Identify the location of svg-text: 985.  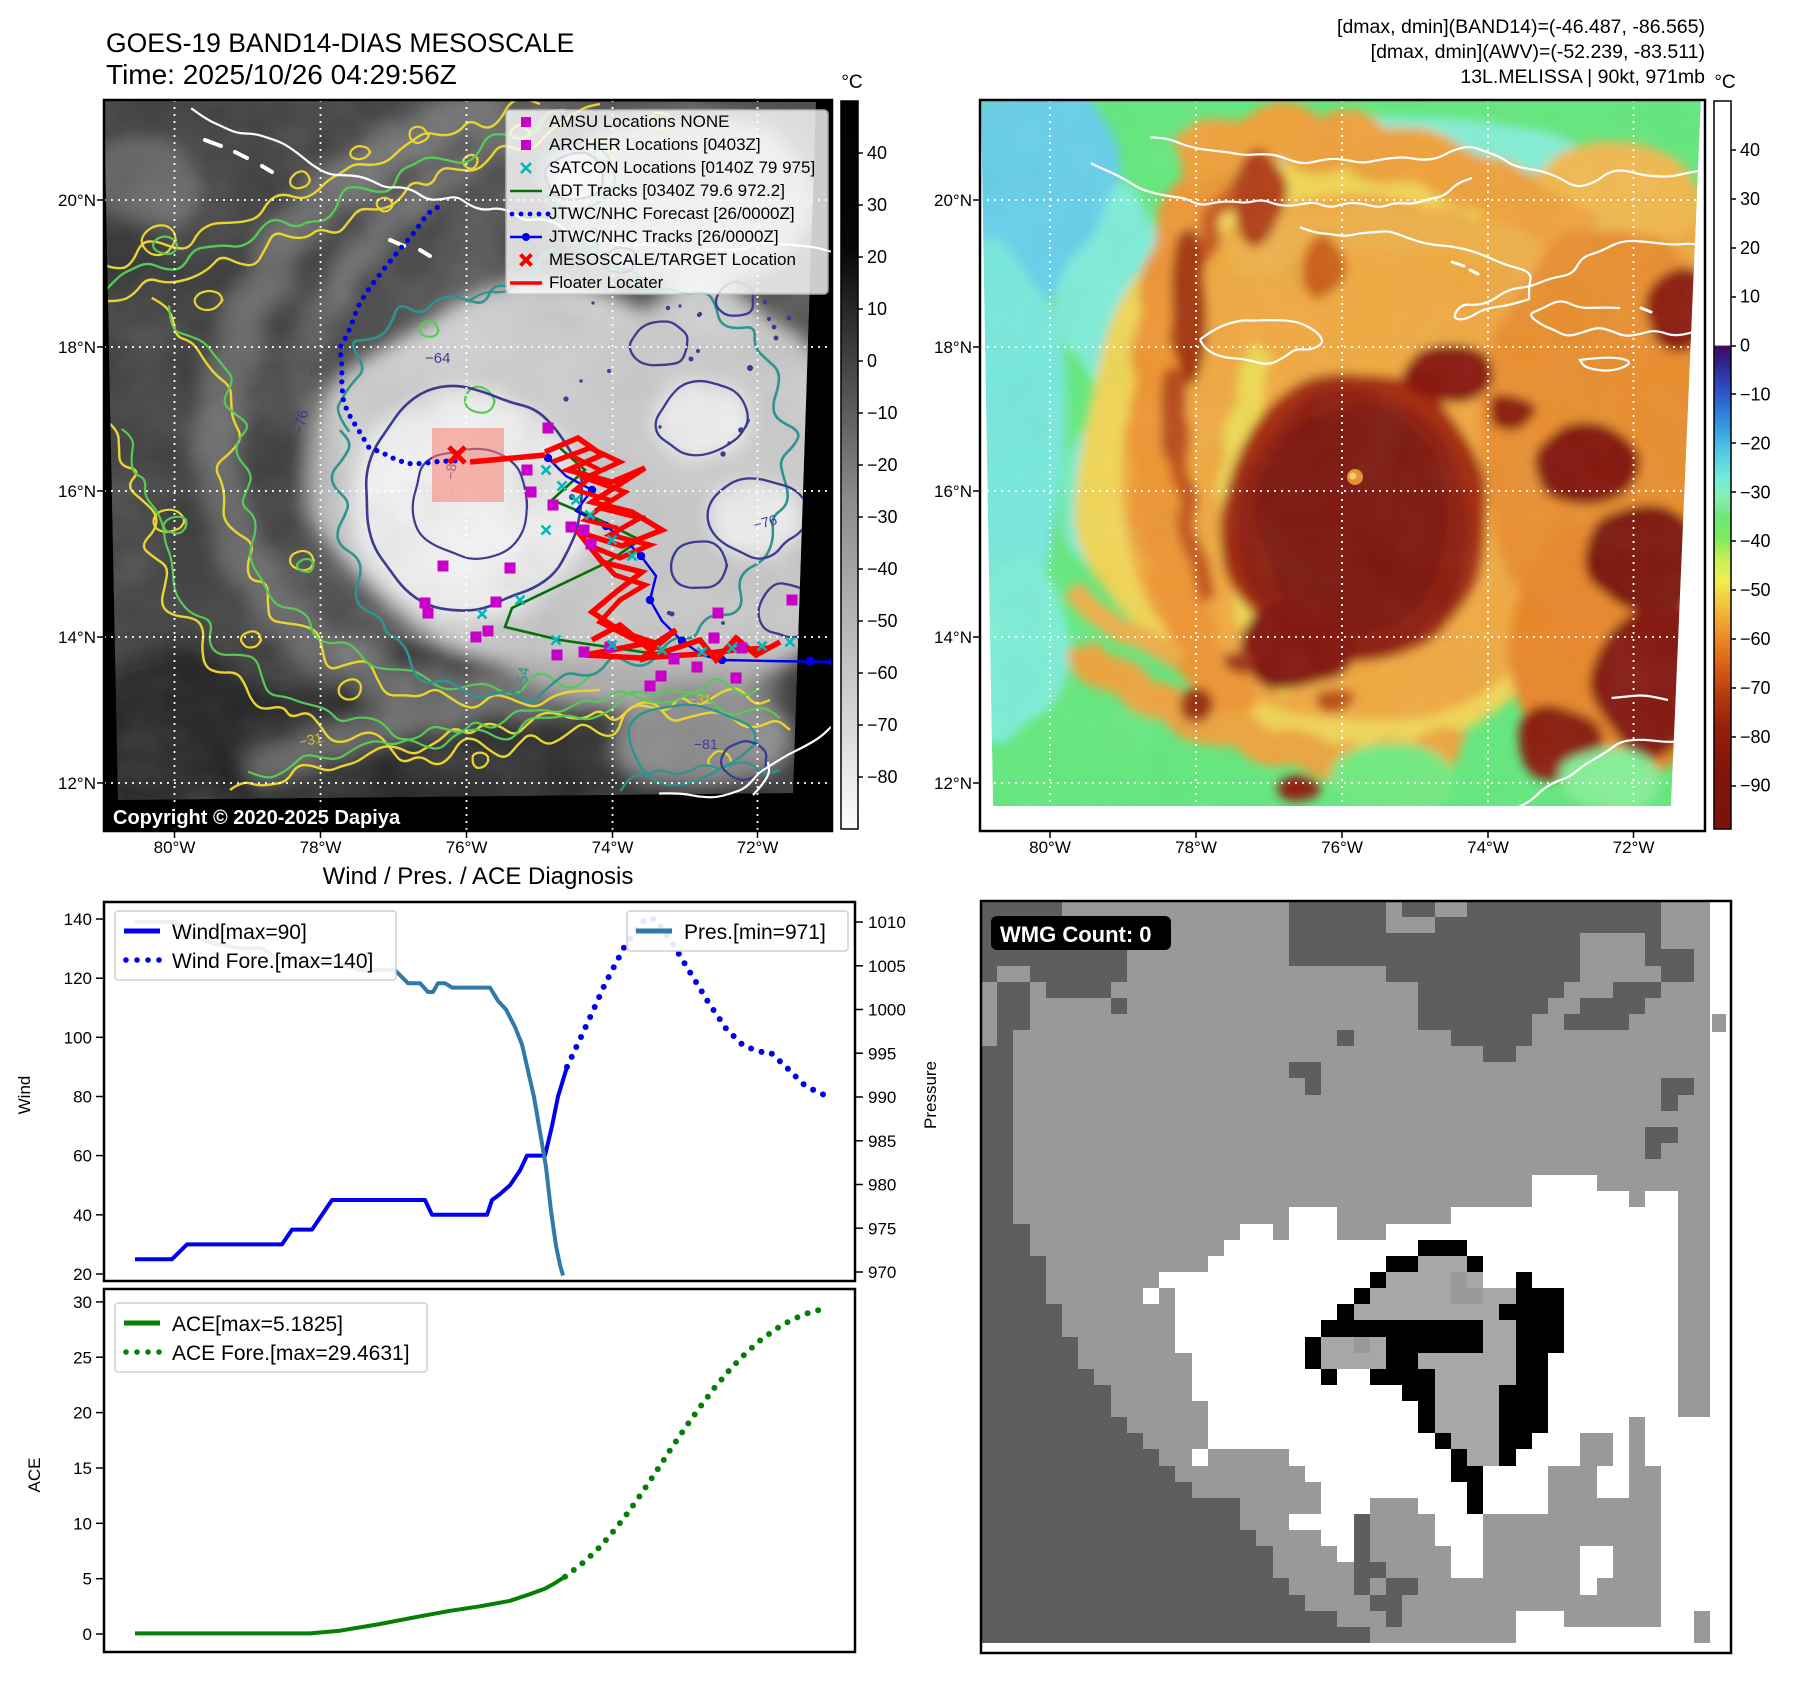
(882, 1141).